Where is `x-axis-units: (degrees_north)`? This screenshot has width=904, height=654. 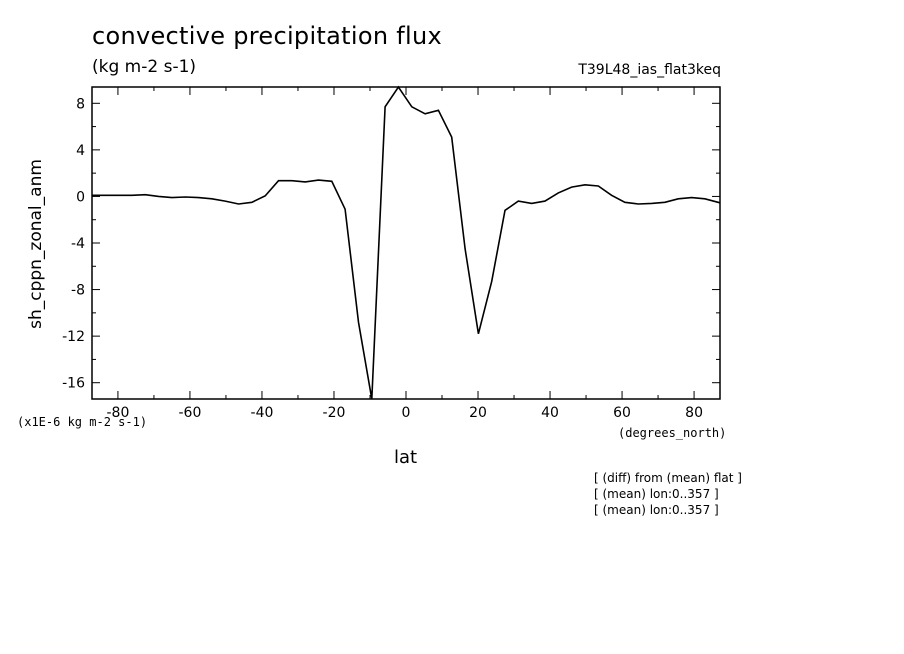
x-axis-units: (degrees_north) is located at coordinates (672, 433).